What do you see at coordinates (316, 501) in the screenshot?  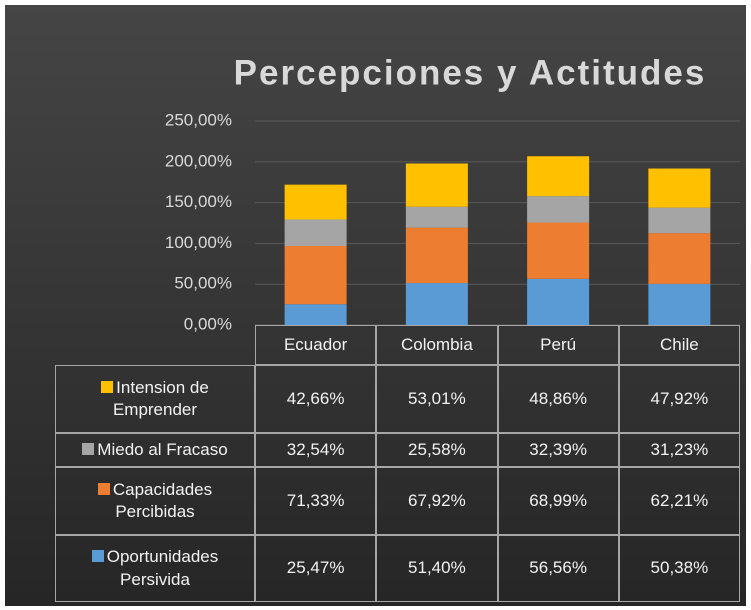 I see `table-value: 71,33%` at bounding box center [316, 501].